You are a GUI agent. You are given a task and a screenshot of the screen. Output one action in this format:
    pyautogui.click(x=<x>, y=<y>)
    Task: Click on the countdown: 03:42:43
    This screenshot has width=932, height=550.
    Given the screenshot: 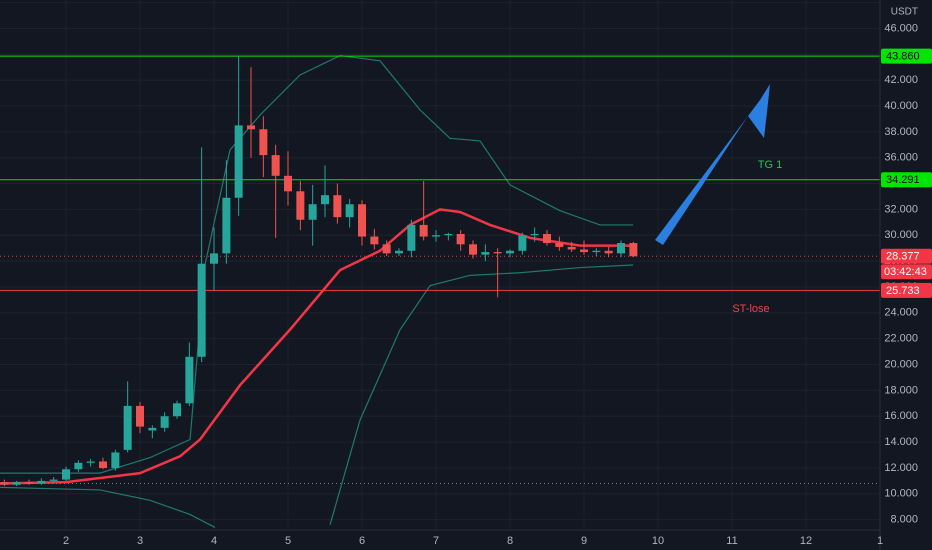 What is the action you would take?
    pyautogui.click(x=905, y=272)
    